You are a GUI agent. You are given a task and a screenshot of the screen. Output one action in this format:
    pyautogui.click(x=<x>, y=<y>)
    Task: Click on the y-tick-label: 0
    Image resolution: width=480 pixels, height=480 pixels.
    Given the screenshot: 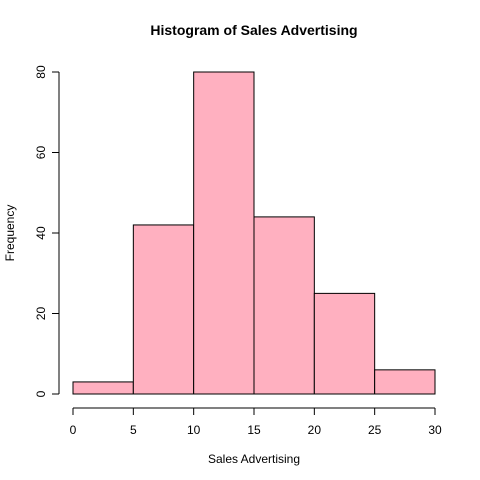 What is the action you would take?
    pyautogui.click(x=41, y=393)
    